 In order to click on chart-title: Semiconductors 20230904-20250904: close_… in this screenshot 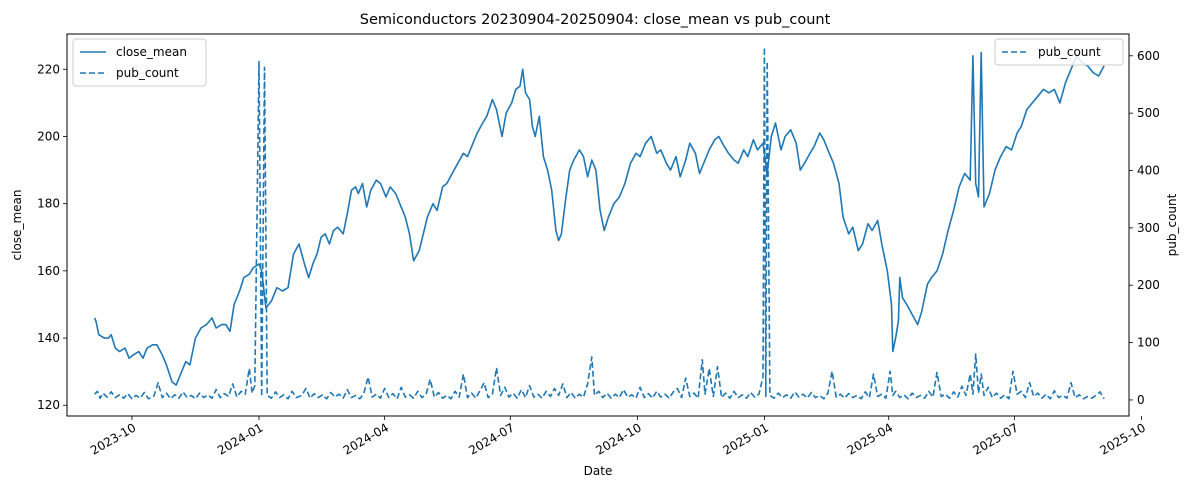, I will do `click(595, 20)`.